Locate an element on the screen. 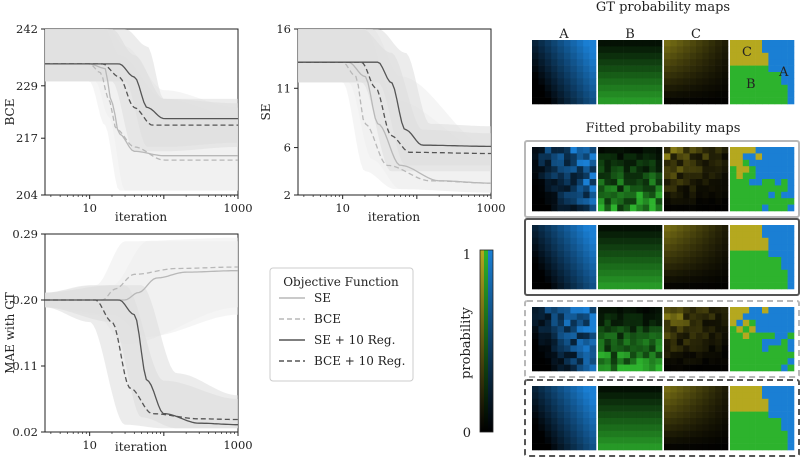 The image size is (800, 457). colorbar-max-label: 1 is located at coordinates (467, 255).